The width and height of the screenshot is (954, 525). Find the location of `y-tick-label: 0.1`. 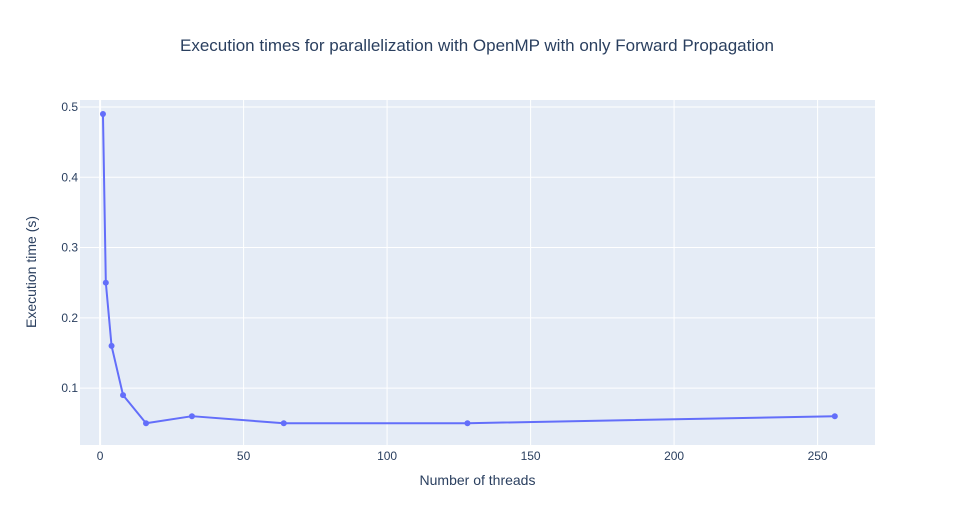

y-tick-label: 0.1 is located at coordinates (69, 388).